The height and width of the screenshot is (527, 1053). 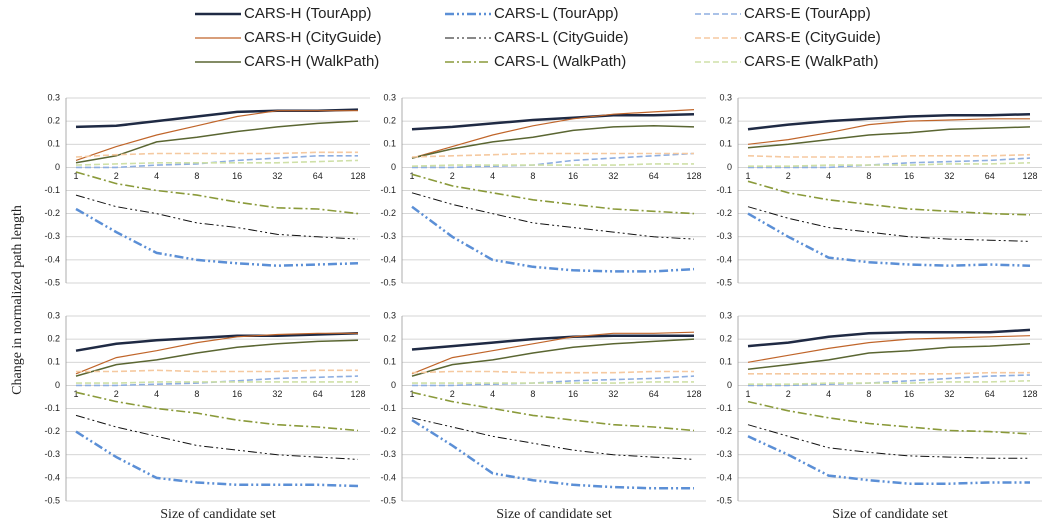 I want to click on legend-label: CARS-H (TourApp), so click(x=308, y=13).